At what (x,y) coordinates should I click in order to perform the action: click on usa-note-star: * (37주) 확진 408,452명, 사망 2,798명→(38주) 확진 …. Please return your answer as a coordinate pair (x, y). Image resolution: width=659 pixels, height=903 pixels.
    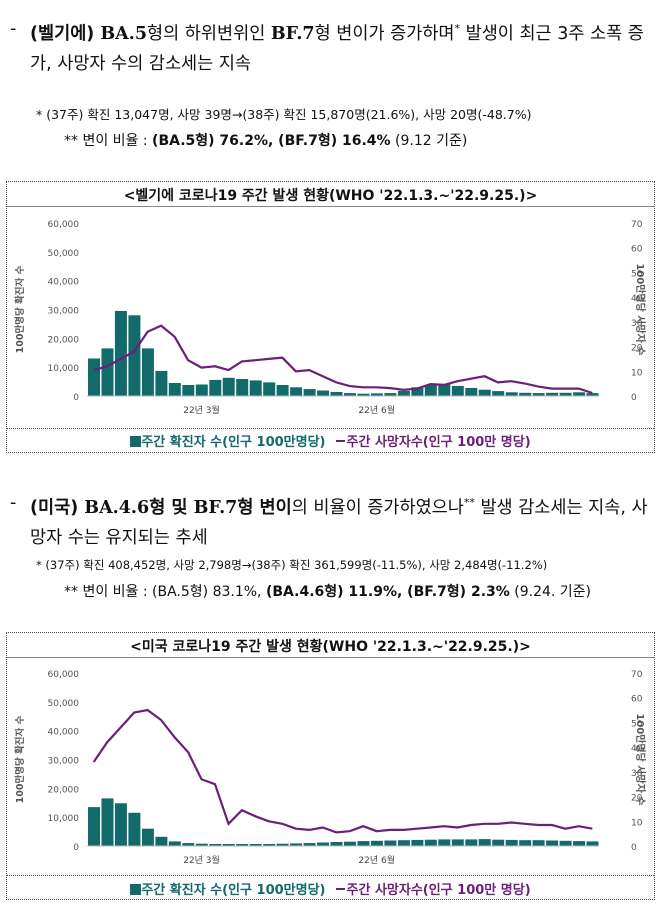
    Looking at the image, I should click on (292, 565).